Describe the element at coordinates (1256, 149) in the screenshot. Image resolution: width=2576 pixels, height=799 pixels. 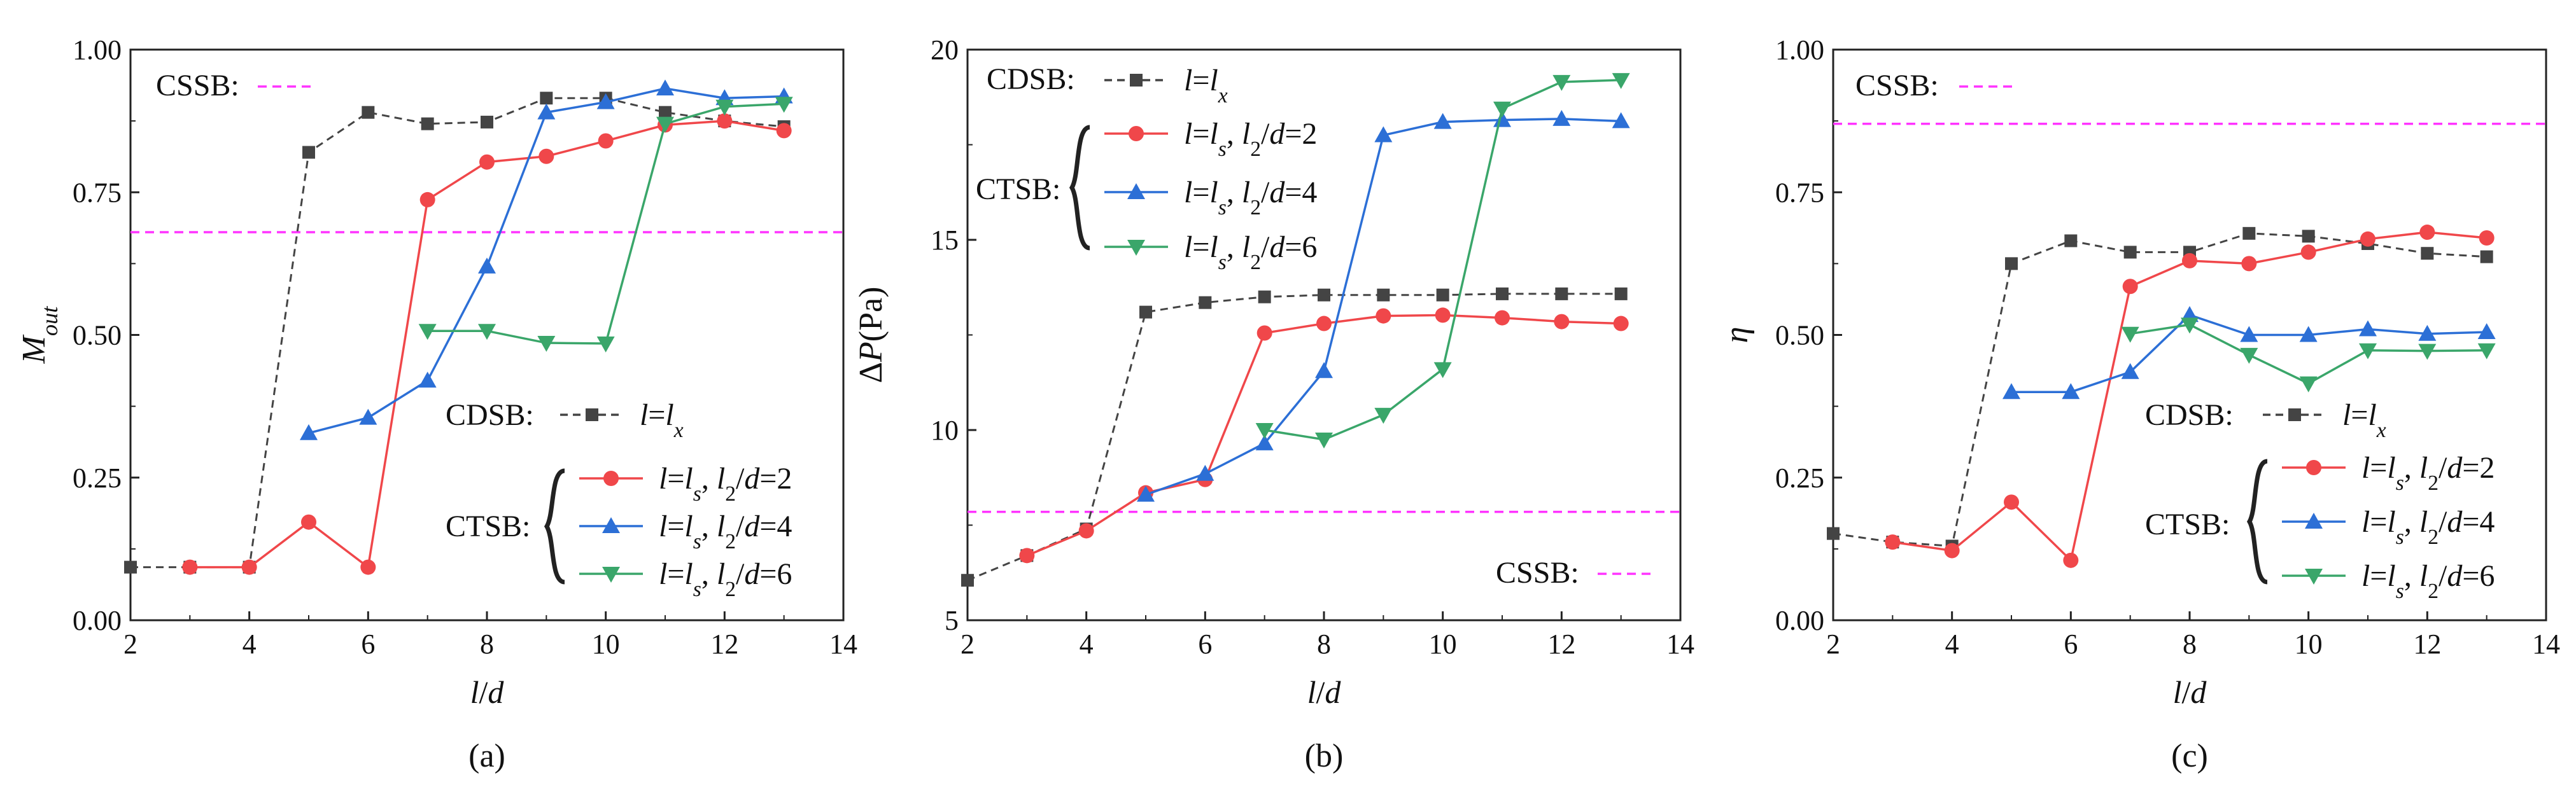
I see `label-part: 2` at that location.